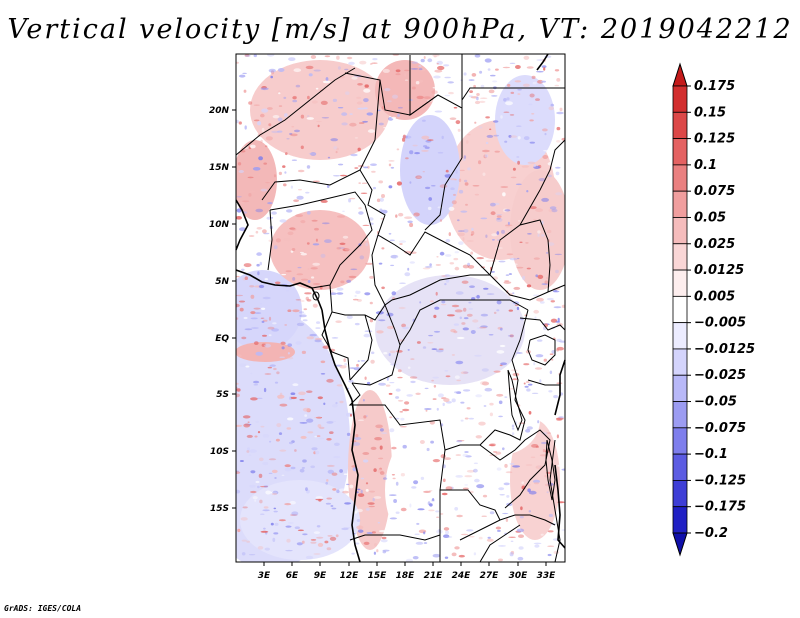 Image resolution: width=800 pixels, height=618 pixels. I want to click on colorbar-label: −0.2, so click(711, 533).